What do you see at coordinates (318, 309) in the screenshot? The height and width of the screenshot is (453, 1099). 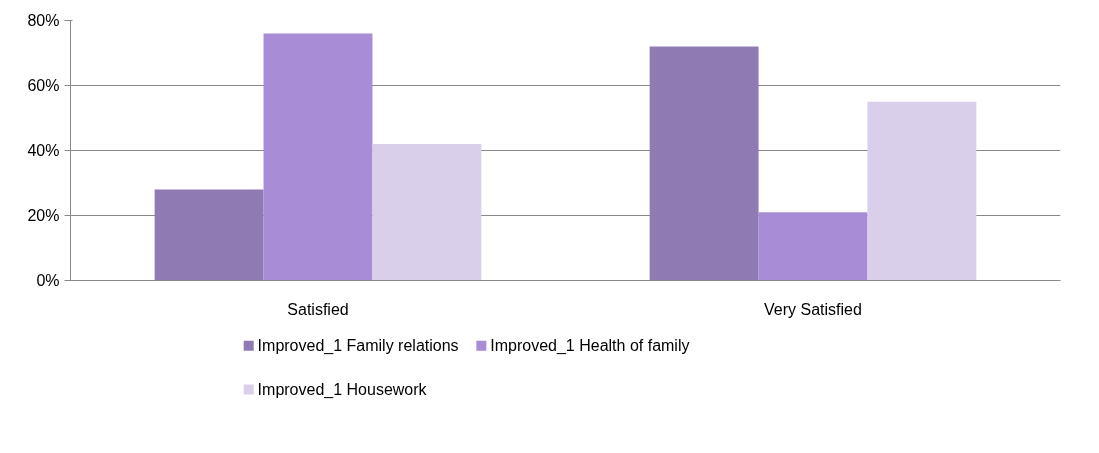 I see `x-tick-label: Satisfied` at bounding box center [318, 309].